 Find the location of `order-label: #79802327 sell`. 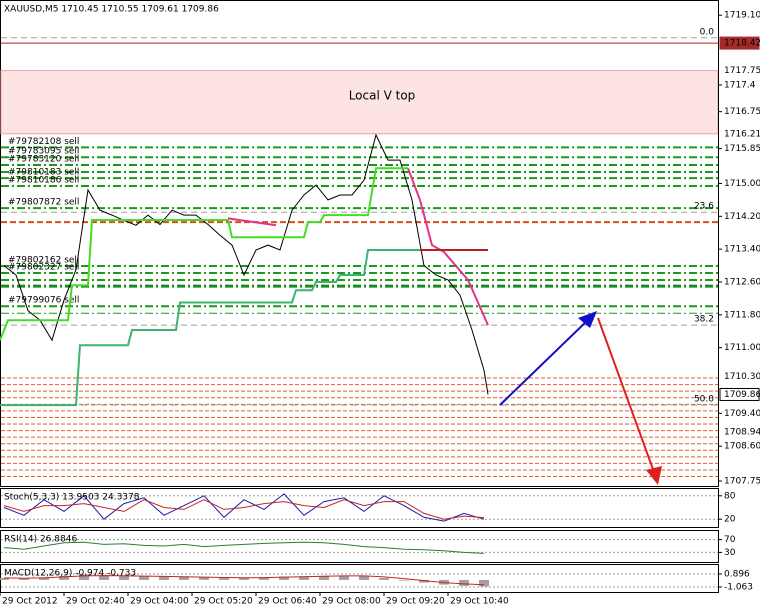

order-label: #79802327 sell is located at coordinates (43, 267).